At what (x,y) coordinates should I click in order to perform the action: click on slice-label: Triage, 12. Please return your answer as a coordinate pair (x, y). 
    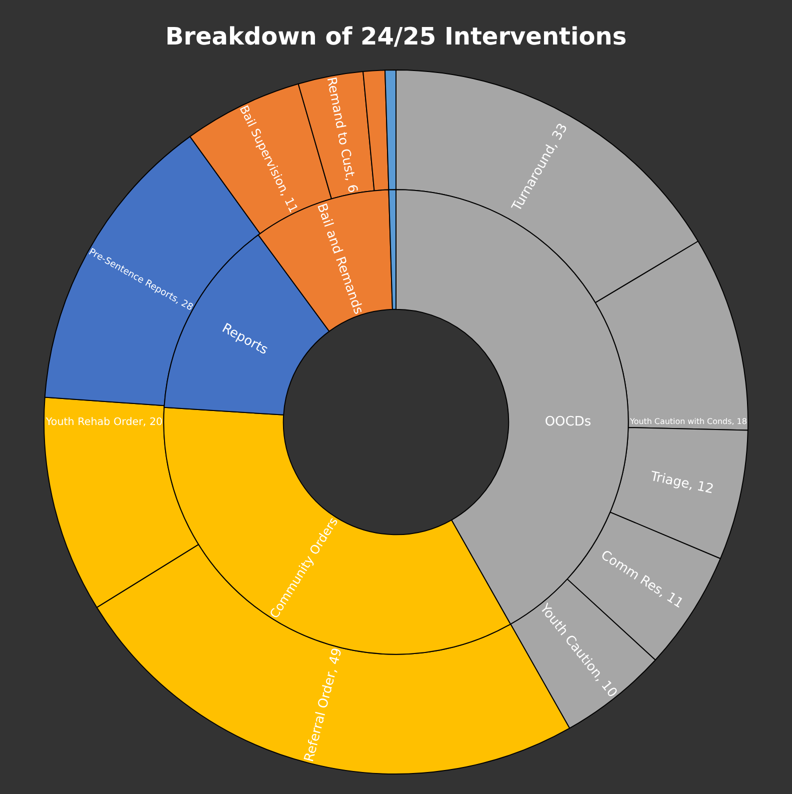
    Looking at the image, I should click on (681, 483).